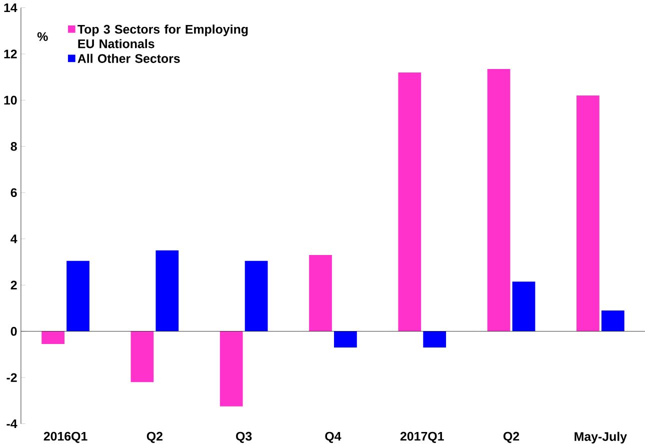  I want to click on x-tick-label: 2017Q1, so click(422, 438).